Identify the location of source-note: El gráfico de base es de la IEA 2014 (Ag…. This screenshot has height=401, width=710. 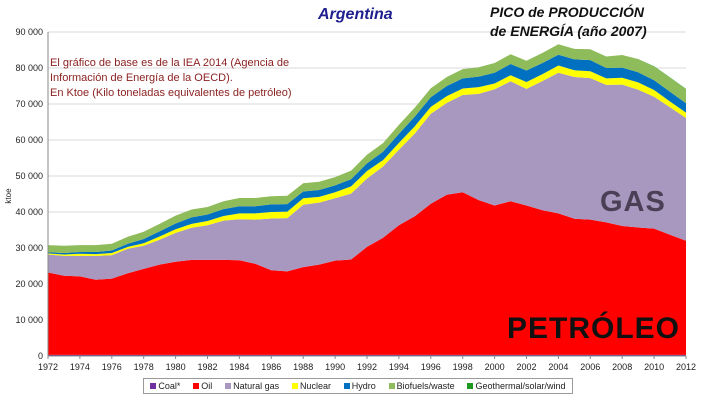
(171, 78).